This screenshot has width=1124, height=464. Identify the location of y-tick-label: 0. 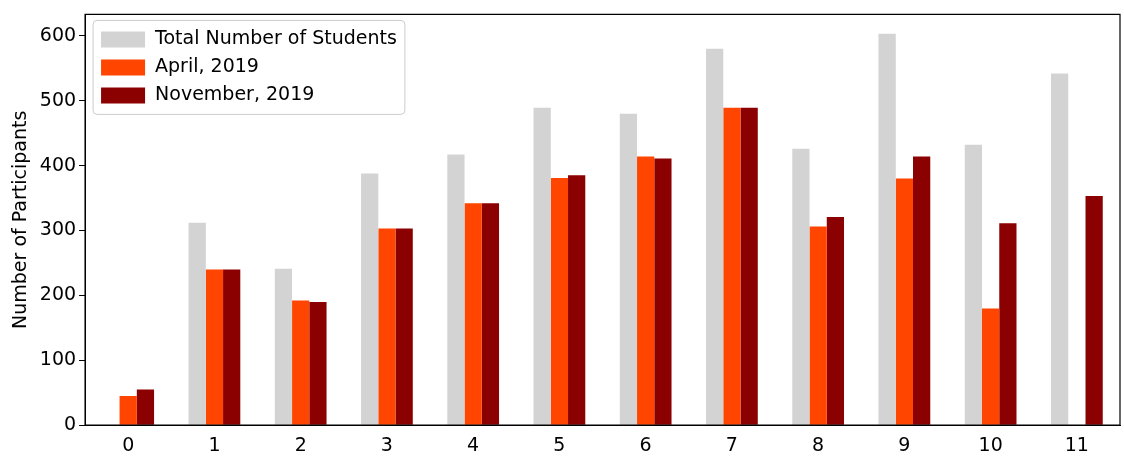
(70, 423).